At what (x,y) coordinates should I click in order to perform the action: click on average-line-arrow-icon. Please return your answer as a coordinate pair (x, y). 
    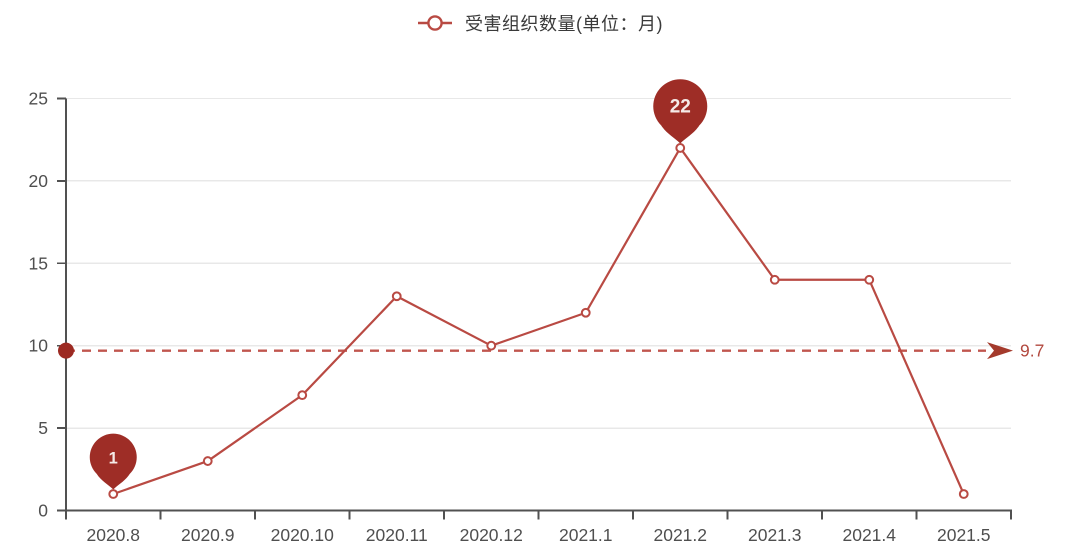
    Looking at the image, I should click on (1000, 351).